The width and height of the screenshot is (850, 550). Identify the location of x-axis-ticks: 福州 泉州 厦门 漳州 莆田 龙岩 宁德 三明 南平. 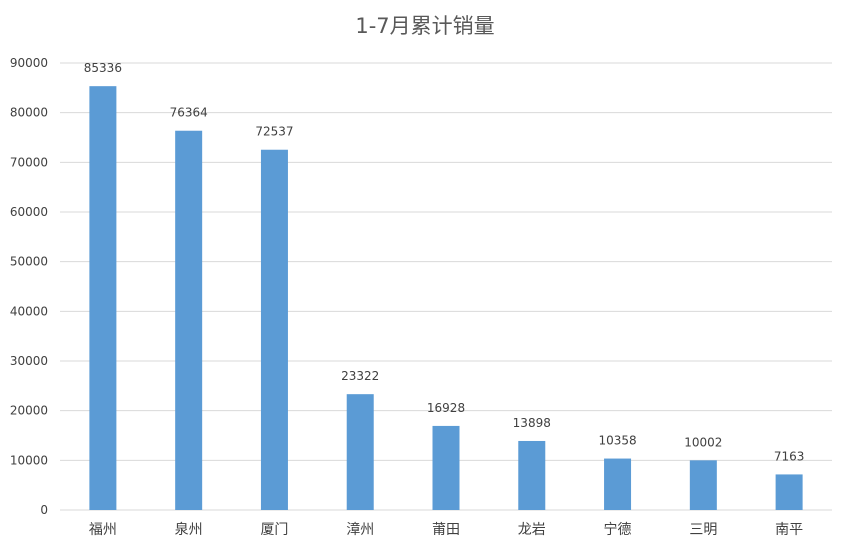
(446, 529).